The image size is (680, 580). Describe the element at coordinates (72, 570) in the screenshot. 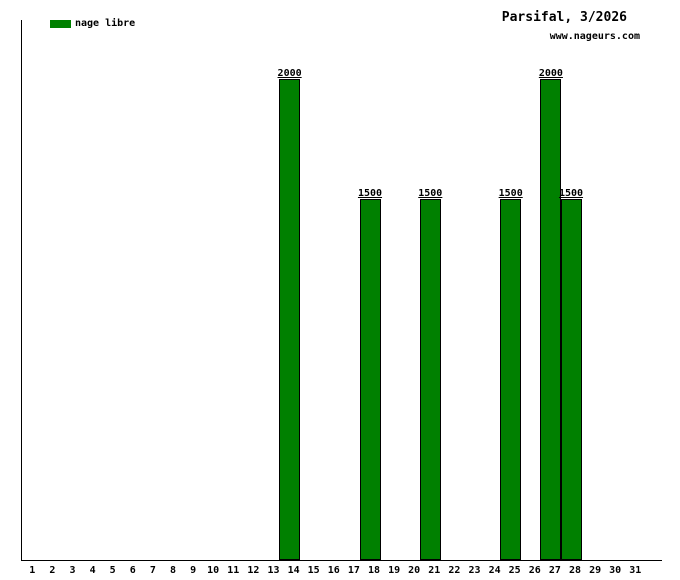

I see `x-tick-label-3: 3` at that location.